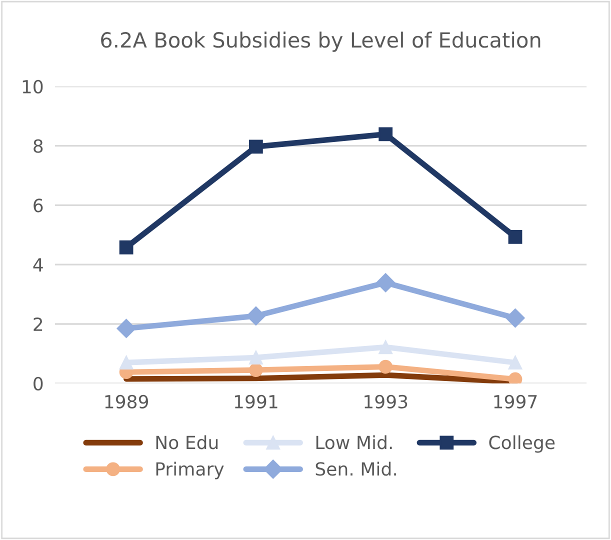 The image size is (611, 540). What do you see at coordinates (515, 401) in the screenshot?
I see `x-tick-label: 1997` at bounding box center [515, 401].